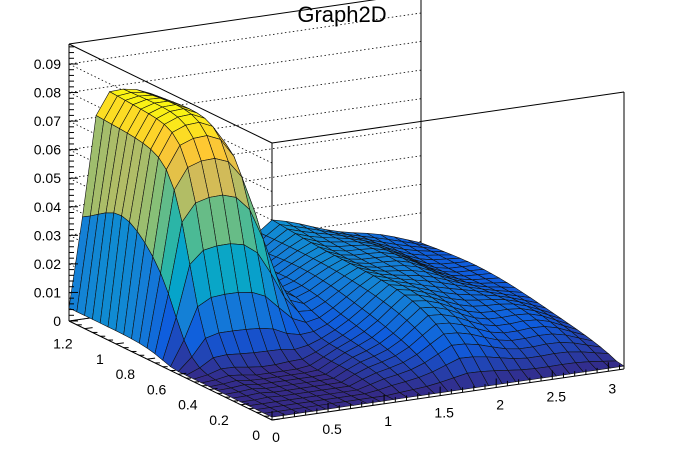  What do you see at coordinates (57, 321) in the screenshot?
I see `z-tick-label: 0` at bounding box center [57, 321].